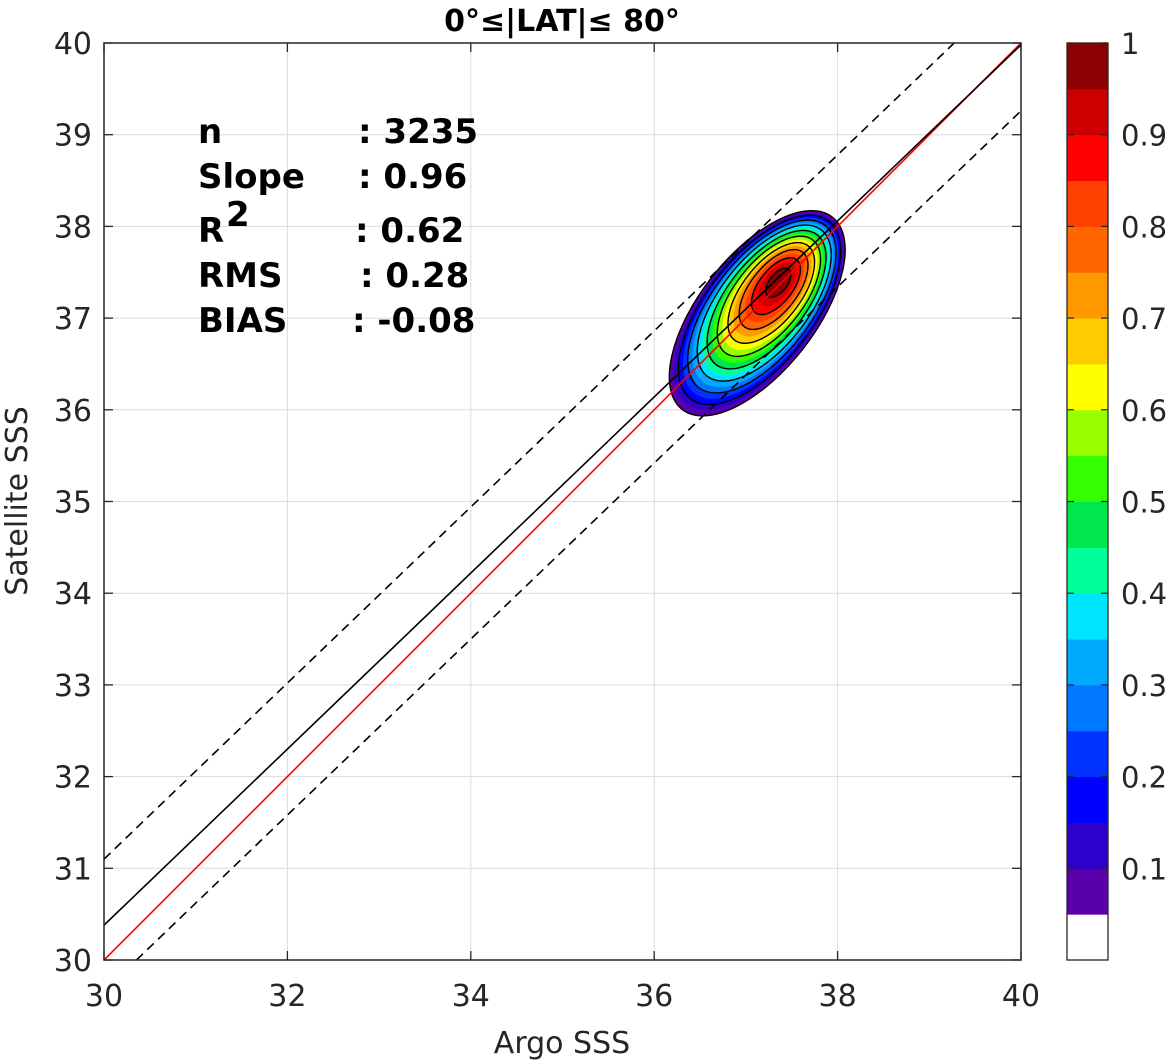 This screenshot has height=1062, width=1172. Describe the element at coordinates (1021, 996) in the screenshot. I see `x-tick-label: 40` at that location.